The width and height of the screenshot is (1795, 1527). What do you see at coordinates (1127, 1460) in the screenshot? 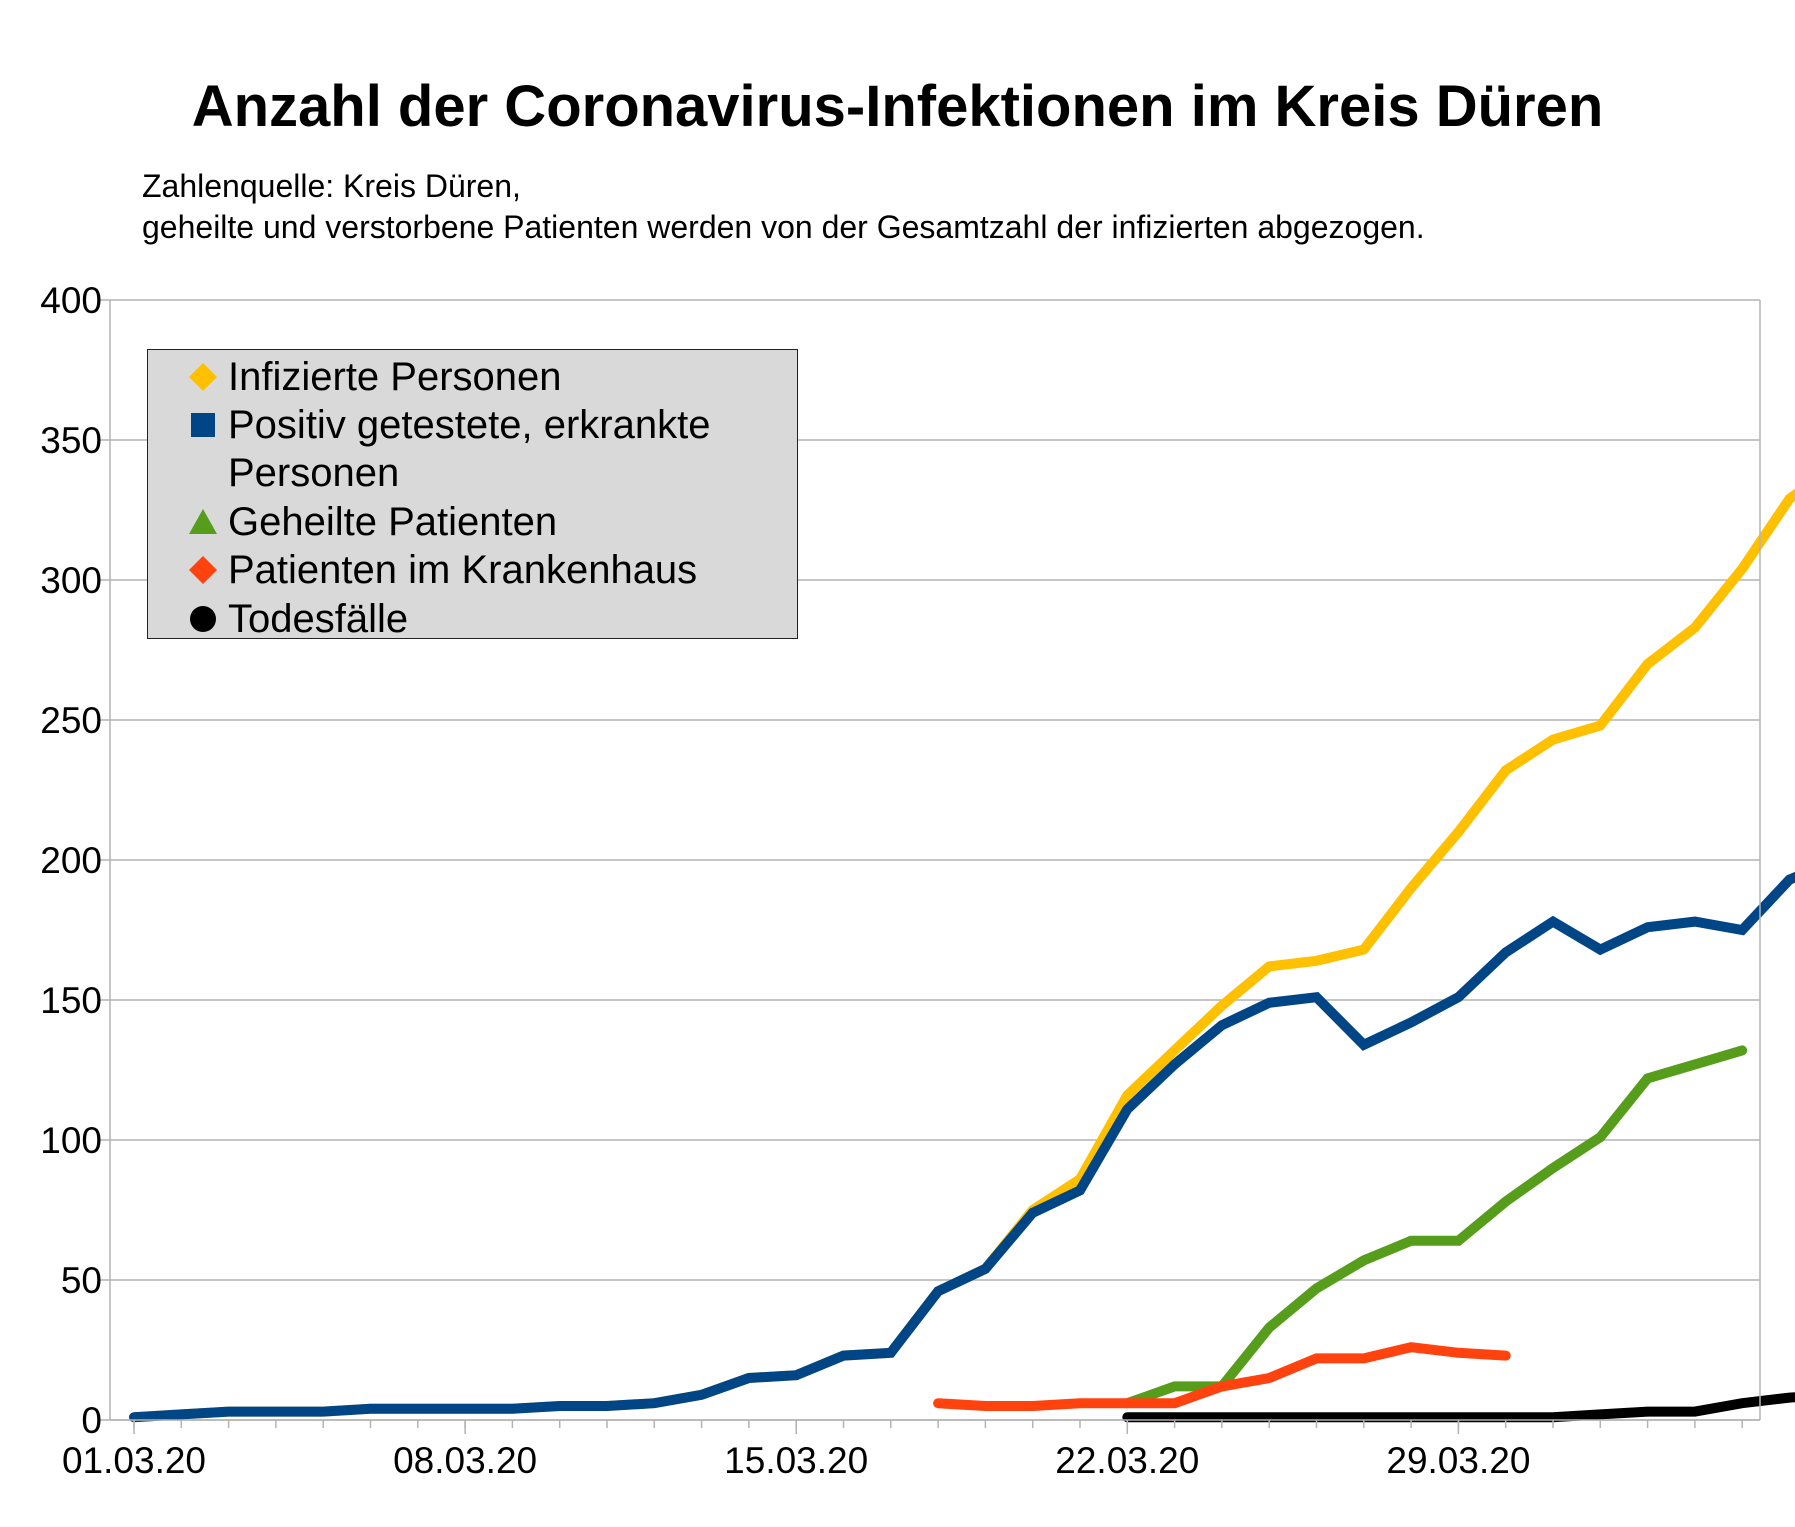
I see `x-tick-label-3: 22.03.20` at bounding box center [1127, 1460].